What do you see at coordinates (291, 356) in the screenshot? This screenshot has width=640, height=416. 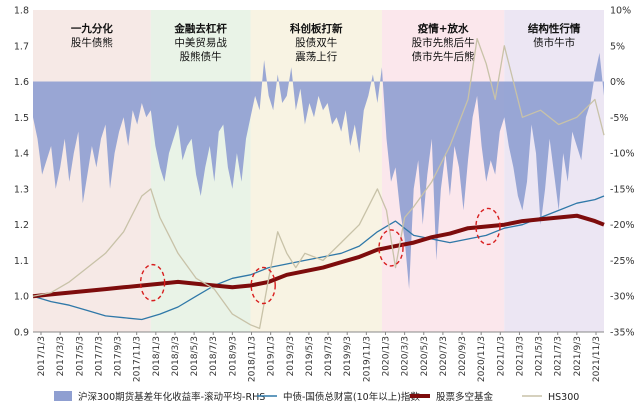 I see `x-tick-label: 2019/3/3` at bounding box center [291, 356].